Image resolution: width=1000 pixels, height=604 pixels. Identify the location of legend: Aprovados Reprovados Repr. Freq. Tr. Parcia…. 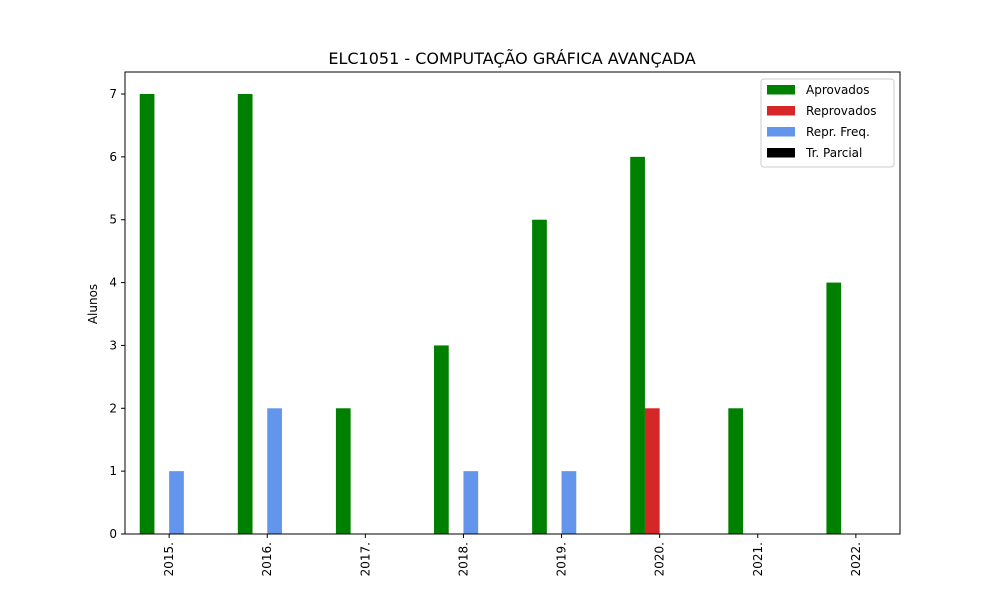
(827, 123).